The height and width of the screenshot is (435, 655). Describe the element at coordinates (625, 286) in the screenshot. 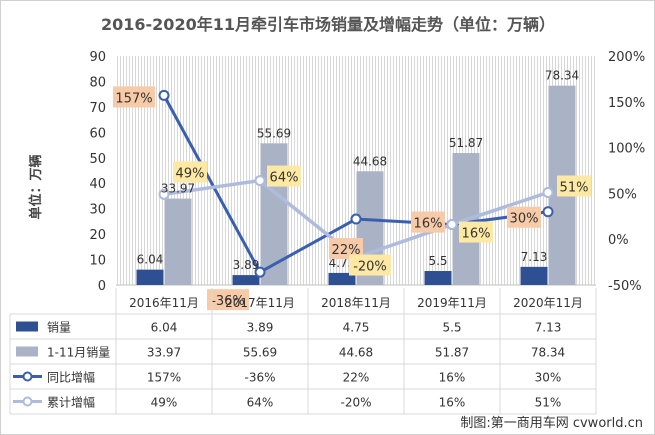

I see `y2-tick-label: -50%` at that location.